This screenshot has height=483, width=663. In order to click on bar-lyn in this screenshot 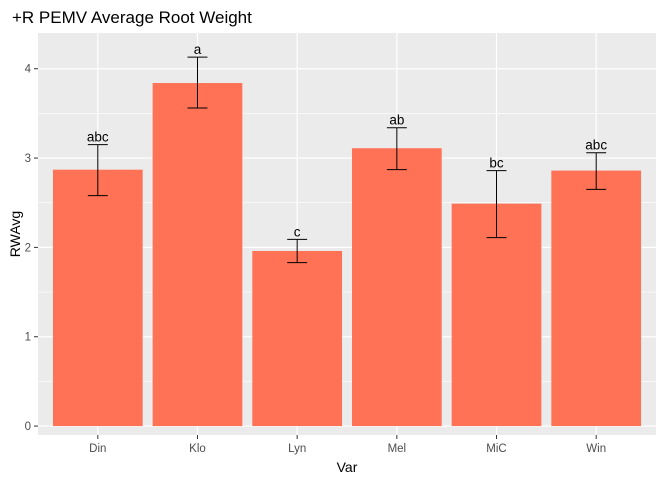, I will do `click(297, 338)`.